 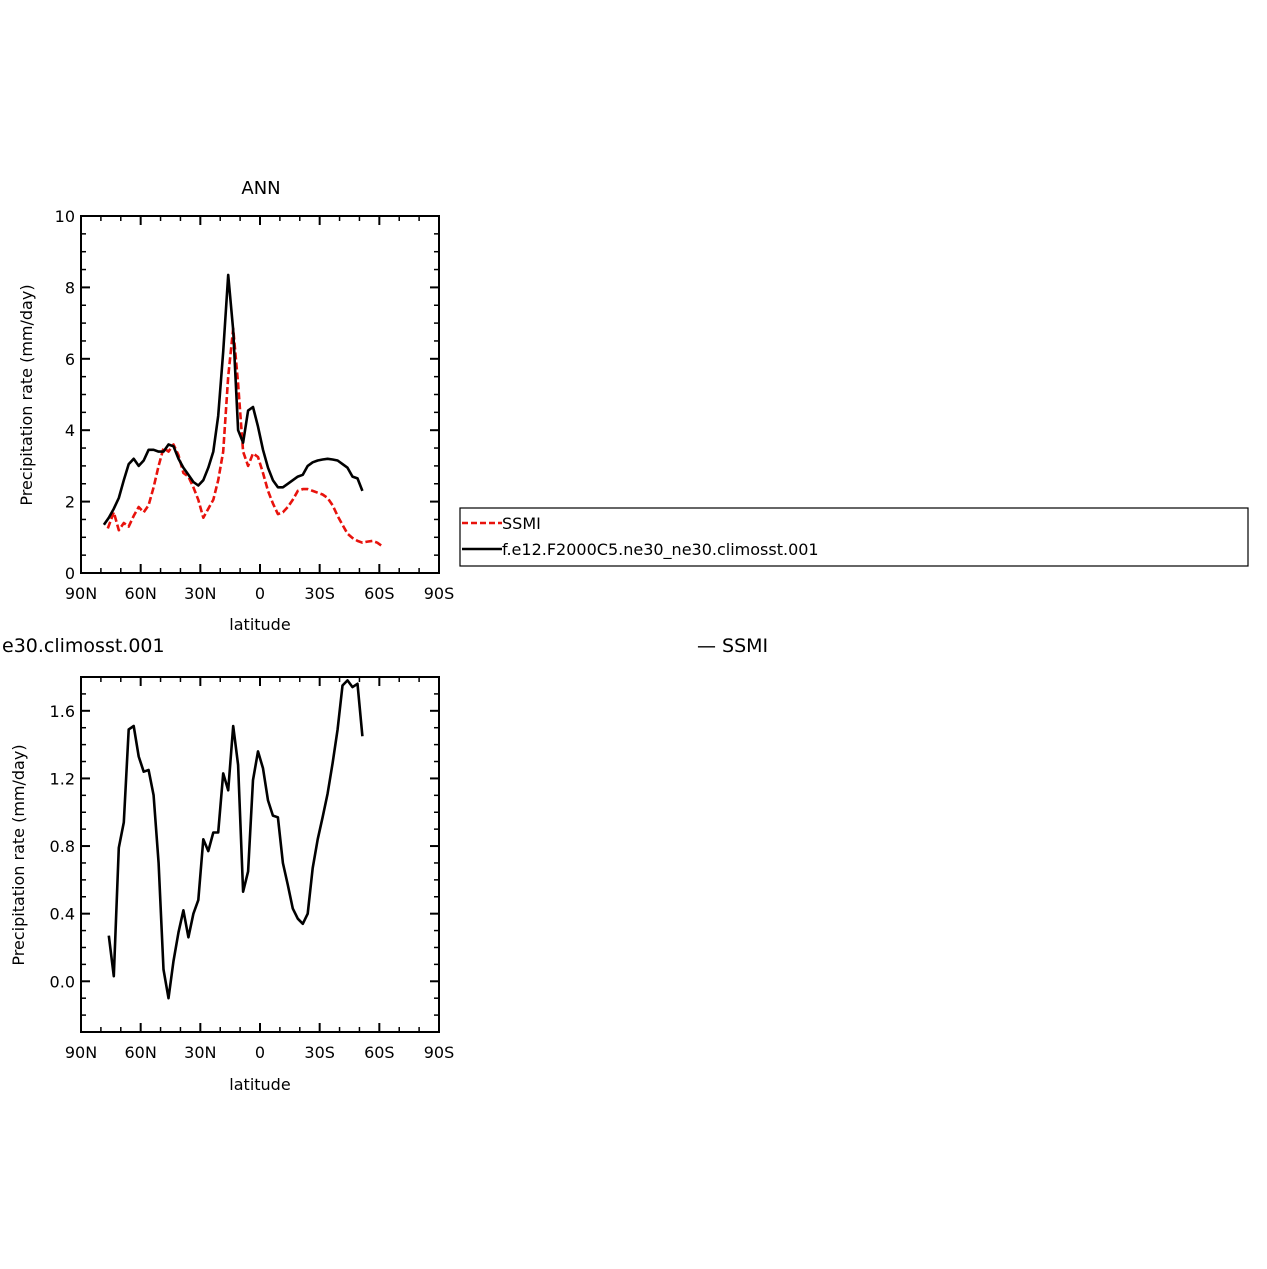 What do you see at coordinates (70, 502) in the screenshot?
I see `y-tick-label: 2` at bounding box center [70, 502].